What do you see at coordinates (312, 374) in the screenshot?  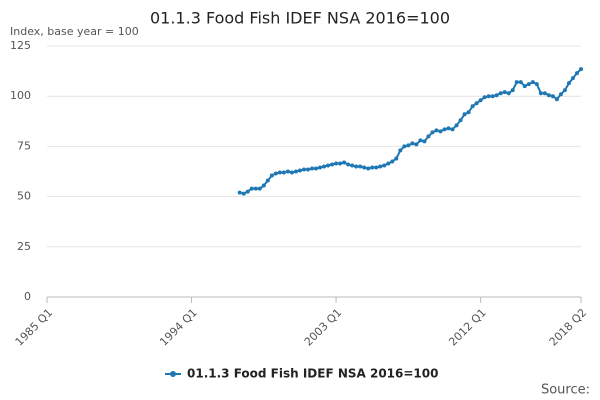 I see `legend-label: 01.1.3 Food Fish IDEF NSA 2016=100` at bounding box center [312, 374].